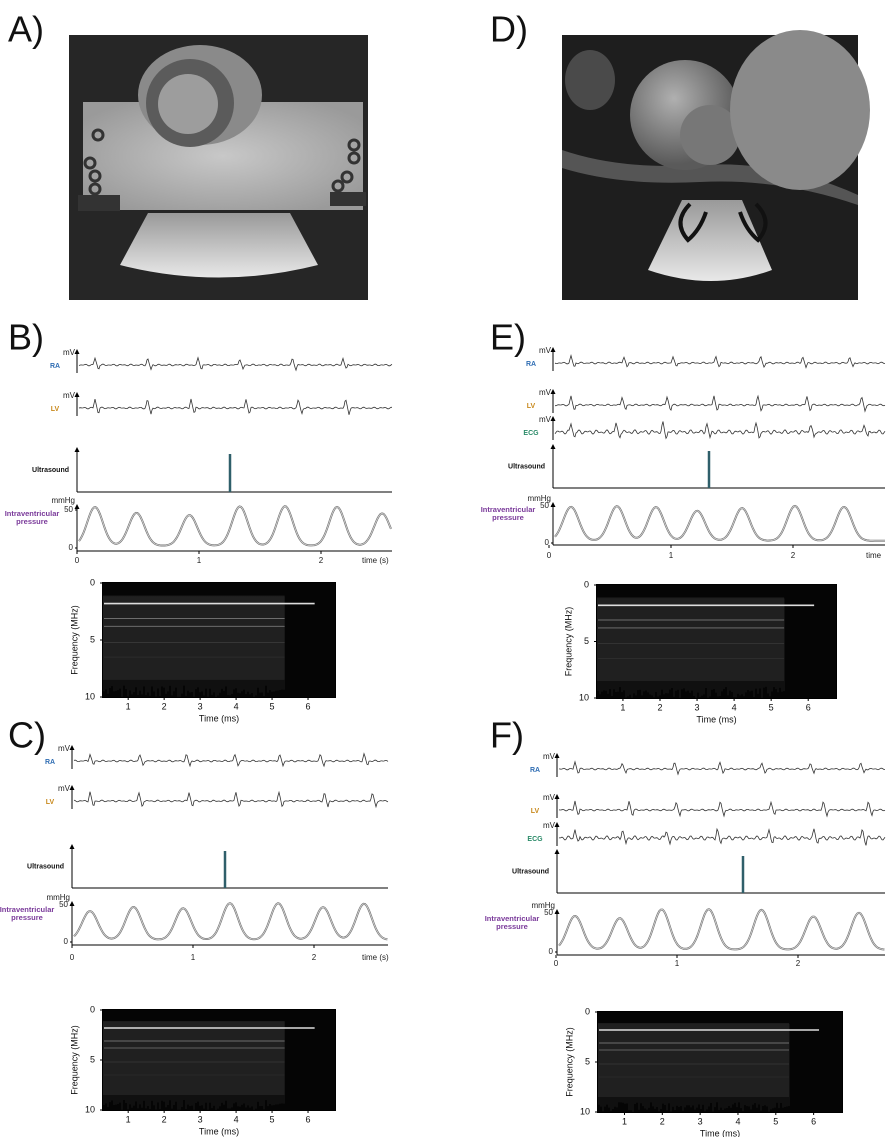  What do you see at coordinates (68, 509) in the screenshot?
I see `pressure-tick-label: 50` at bounding box center [68, 509].